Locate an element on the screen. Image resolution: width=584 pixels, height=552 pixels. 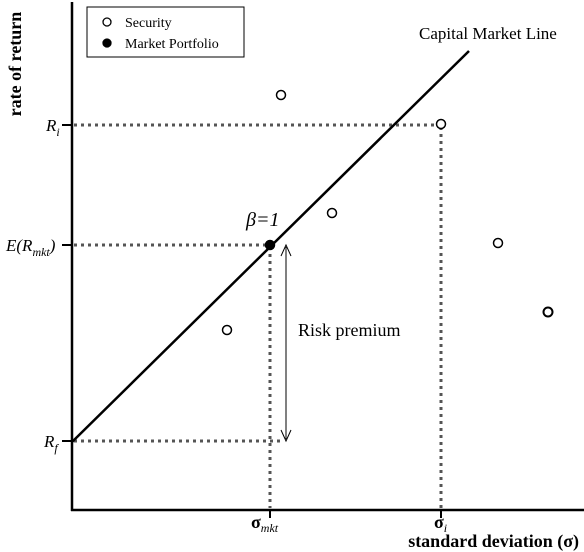
risk-premium-label: Risk premium is located at coordinates (349, 330).